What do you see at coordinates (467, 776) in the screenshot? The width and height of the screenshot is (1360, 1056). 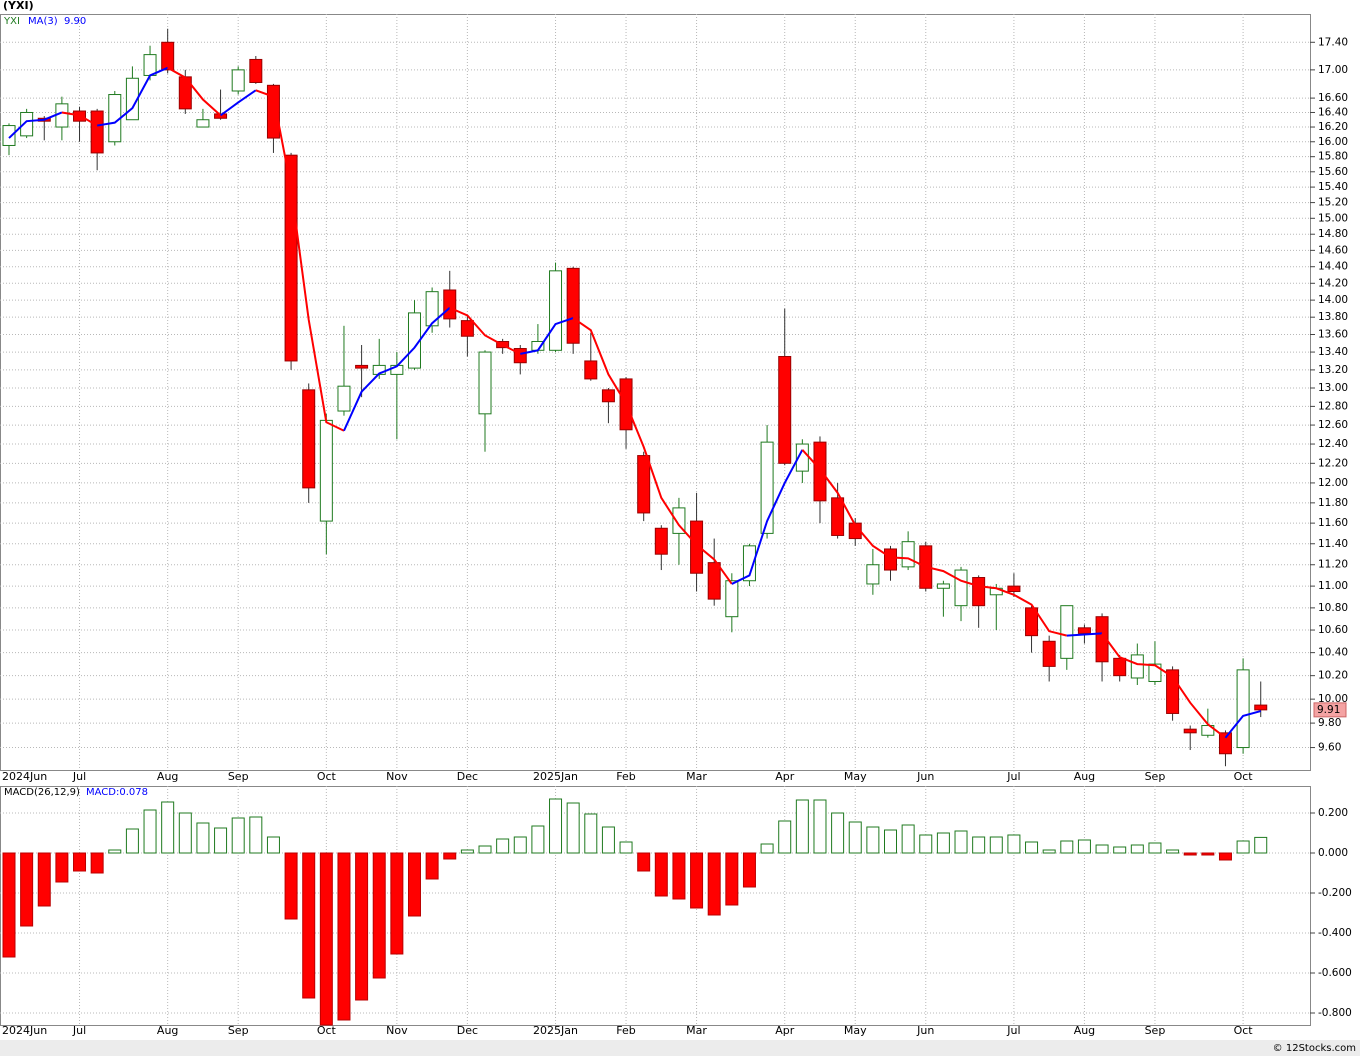 I see `x-tick-label: Dec` at bounding box center [467, 776].